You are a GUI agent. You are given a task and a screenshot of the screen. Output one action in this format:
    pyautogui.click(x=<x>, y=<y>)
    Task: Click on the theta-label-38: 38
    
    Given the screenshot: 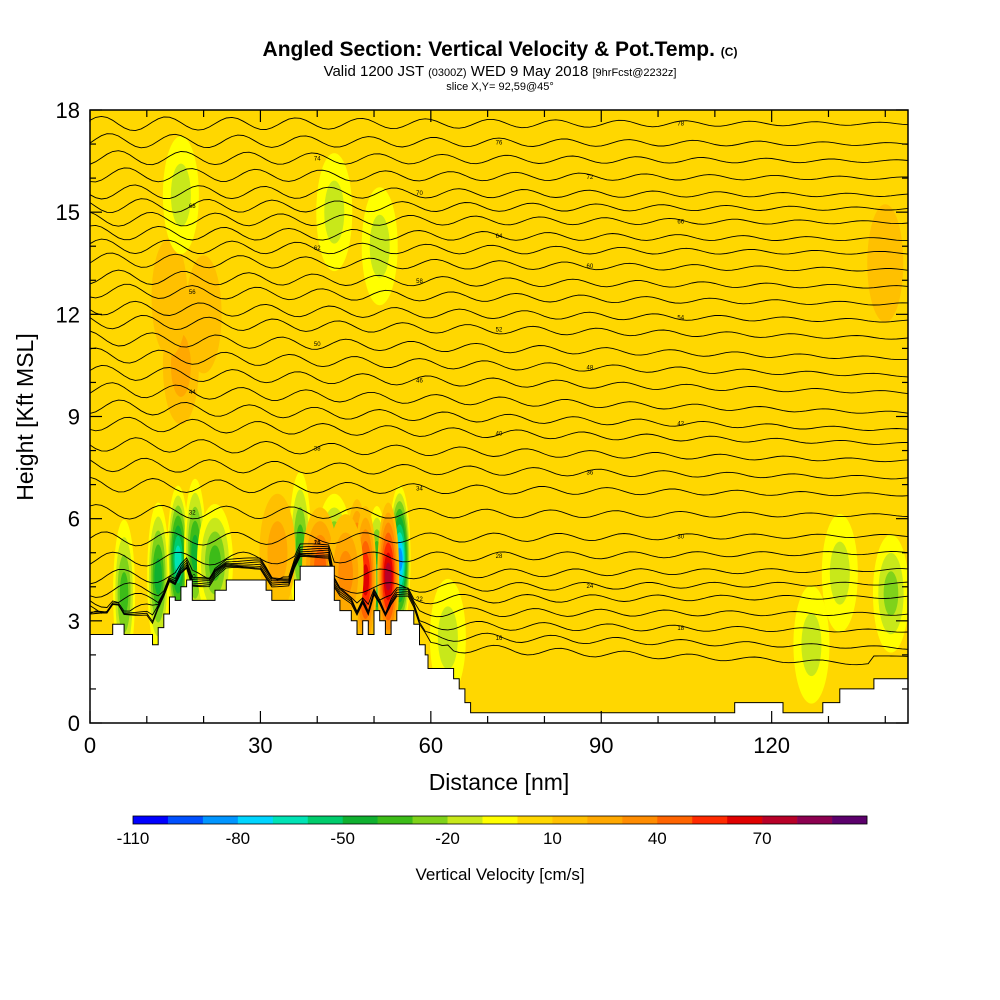 What is the action you would take?
    pyautogui.click(x=317, y=449)
    